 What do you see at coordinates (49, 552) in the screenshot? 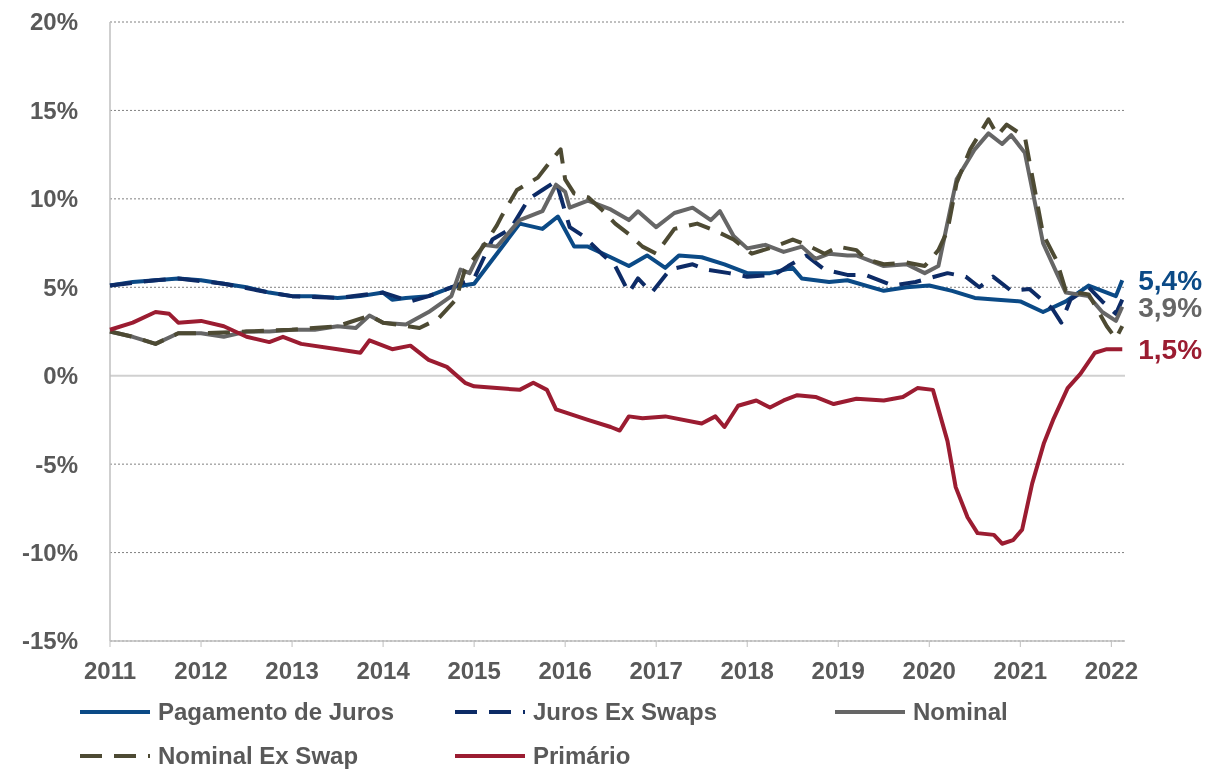
I see `y-tick-label: -10%` at bounding box center [49, 552].